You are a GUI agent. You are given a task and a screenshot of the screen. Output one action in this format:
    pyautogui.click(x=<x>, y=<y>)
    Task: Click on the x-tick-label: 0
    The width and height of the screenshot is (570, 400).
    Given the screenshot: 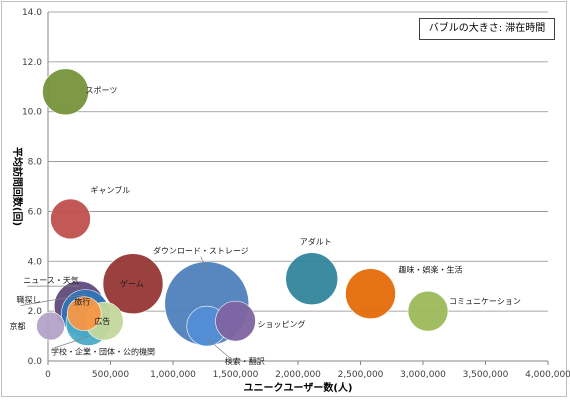 What is the action you would take?
    pyautogui.click(x=48, y=375)
    